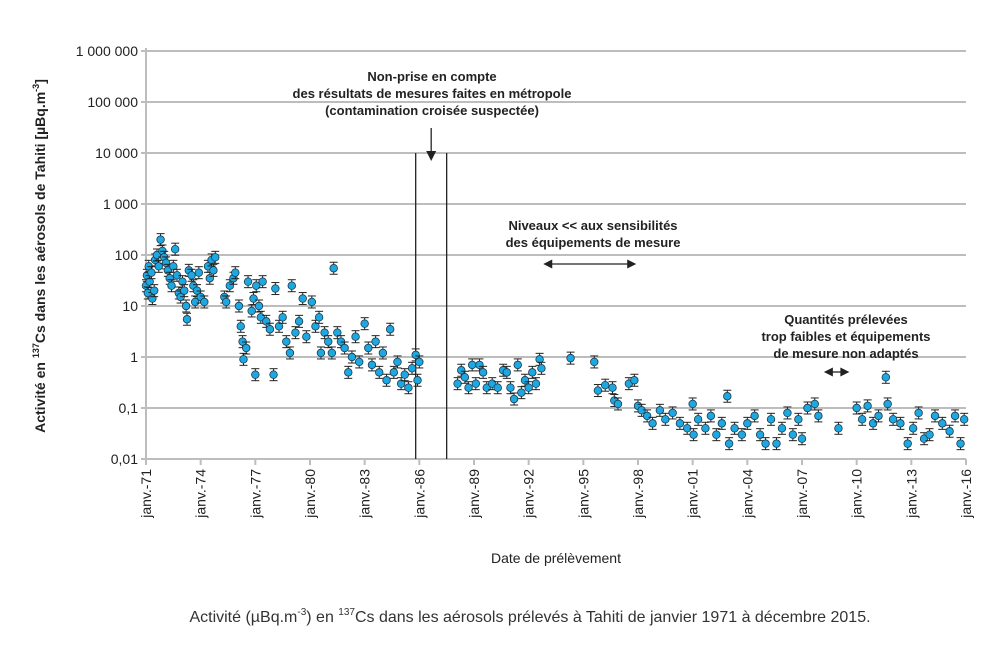 The image size is (1000, 659). What do you see at coordinates (474, 494) in the screenshot?
I see `x-tick-label: janv.-89` at bounding box center [474, 494].